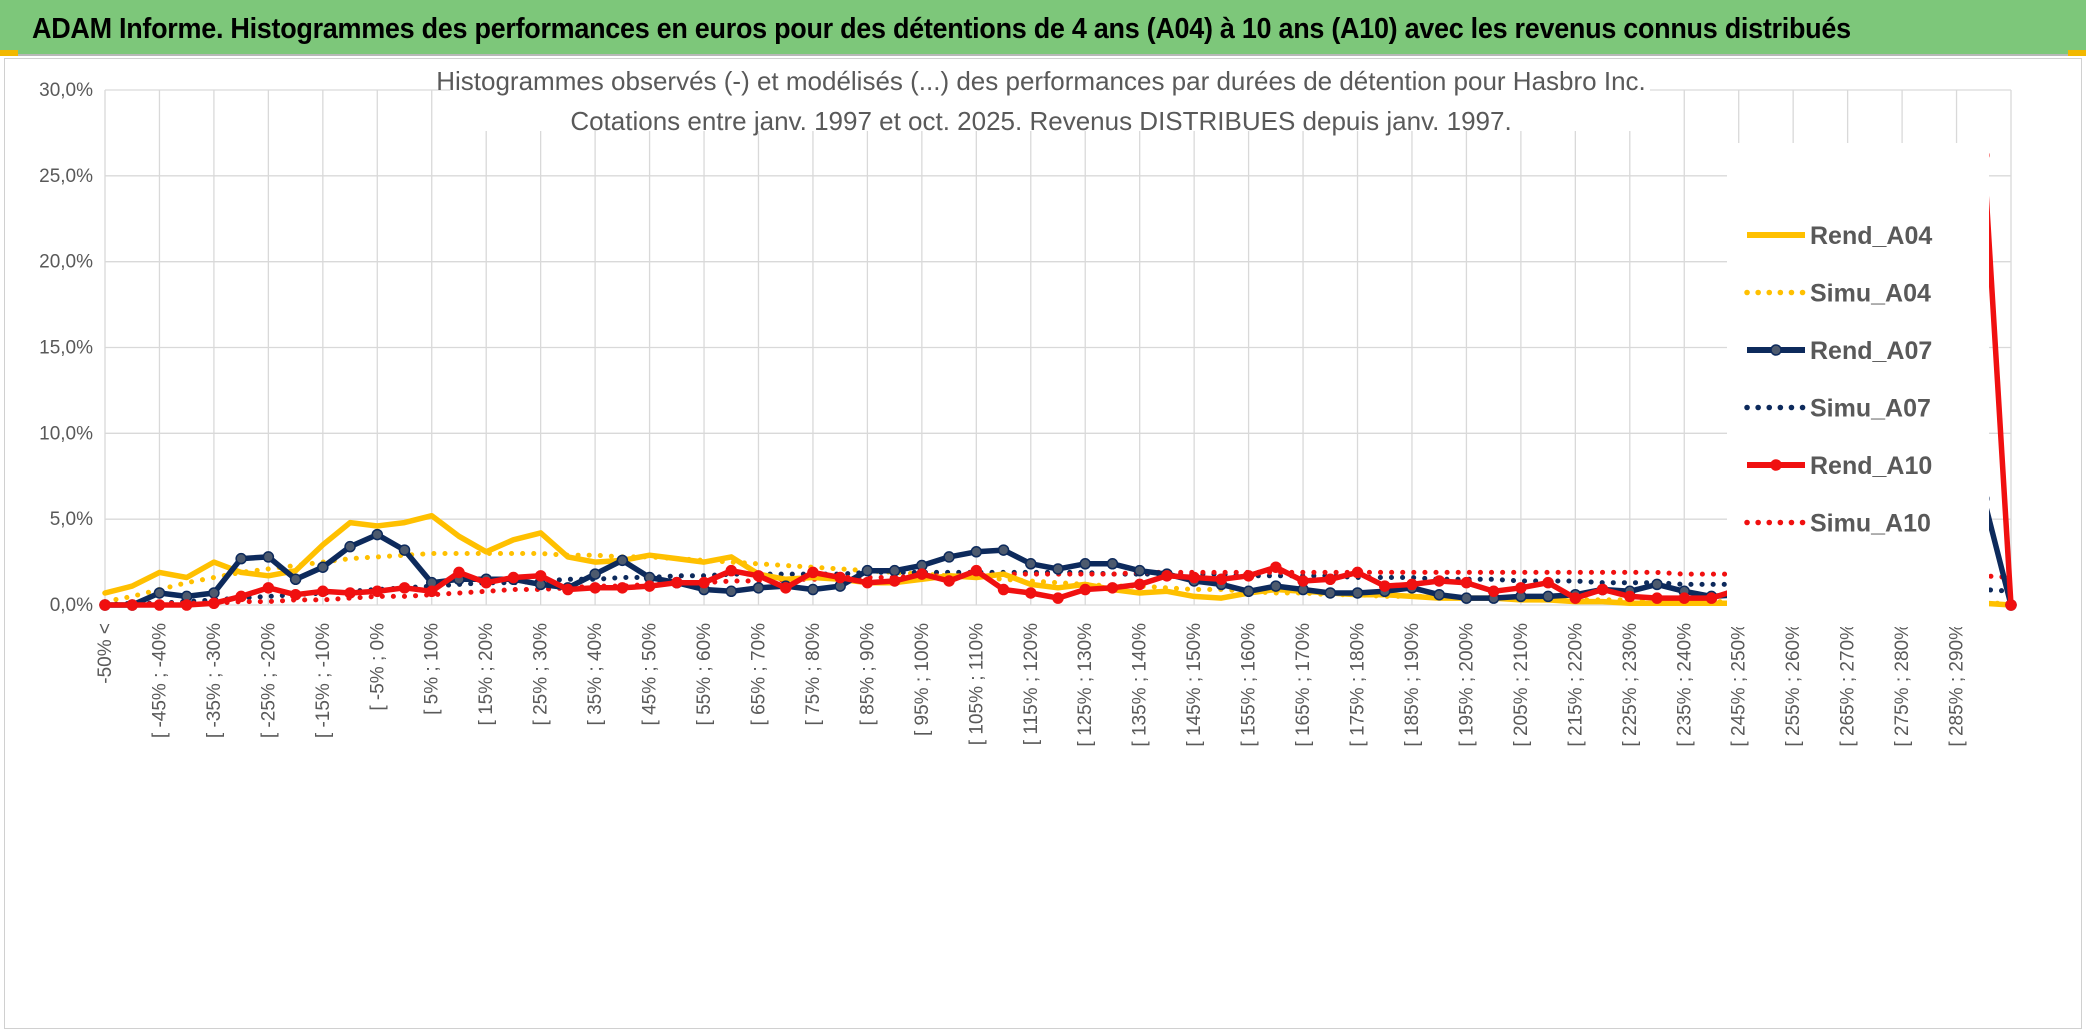  What do you see at coordinates (1902, 685) in the screenshot?
I see `x-tick-label: [ 275% ; 280%` at bounding box center [1902, 685].